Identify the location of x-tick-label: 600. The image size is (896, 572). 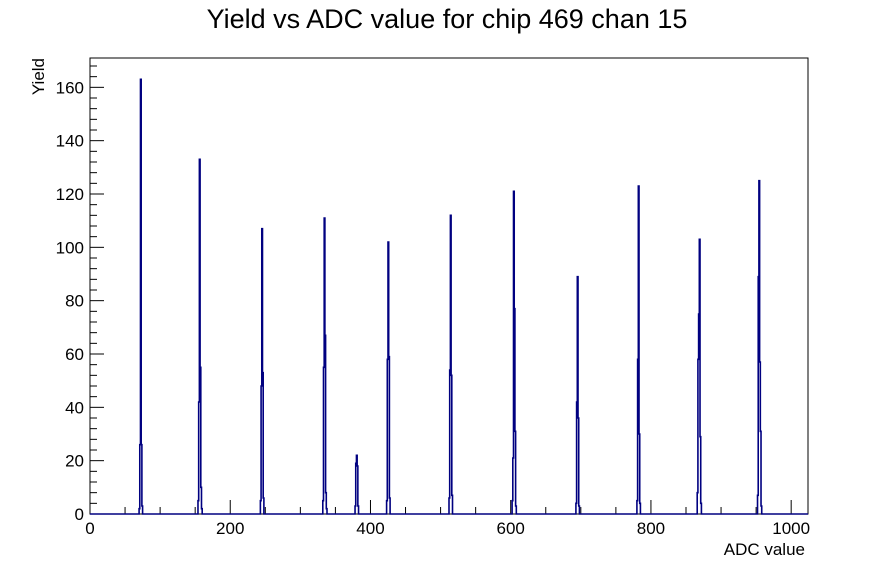
(511, 528).